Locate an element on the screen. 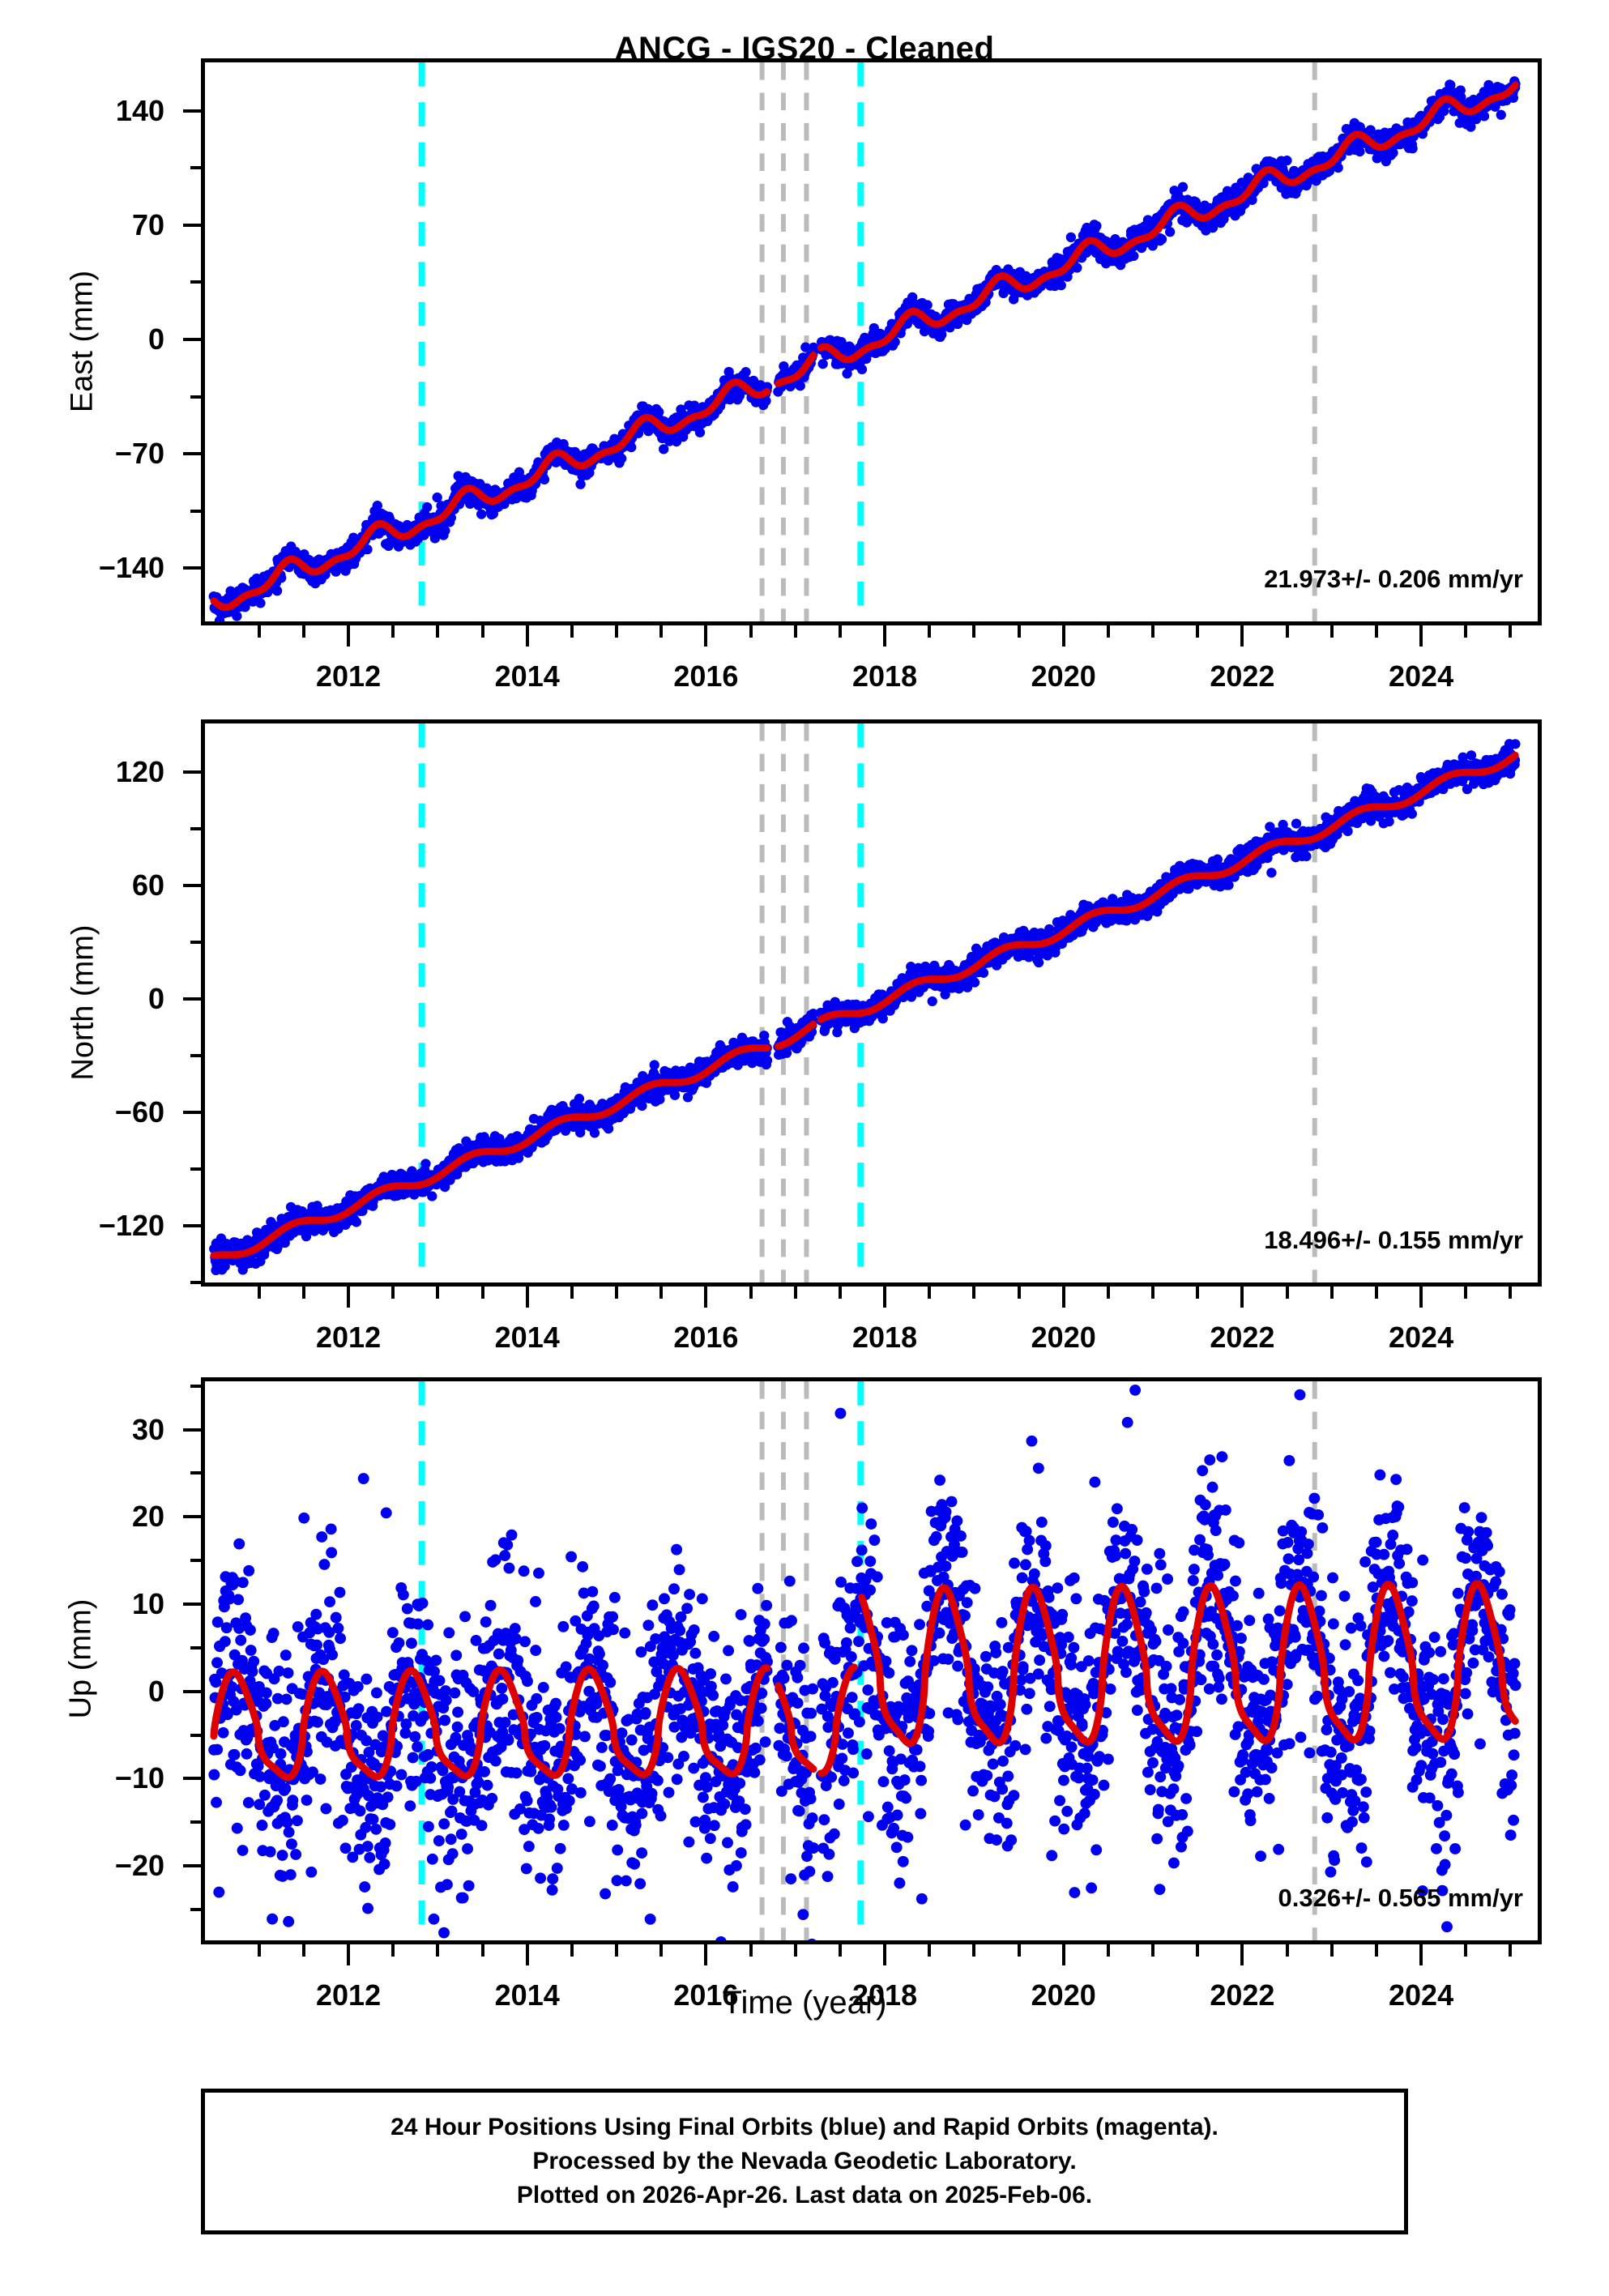  x-tick-label-north-2022: 2022 is located at coordinates (1242, 1338).